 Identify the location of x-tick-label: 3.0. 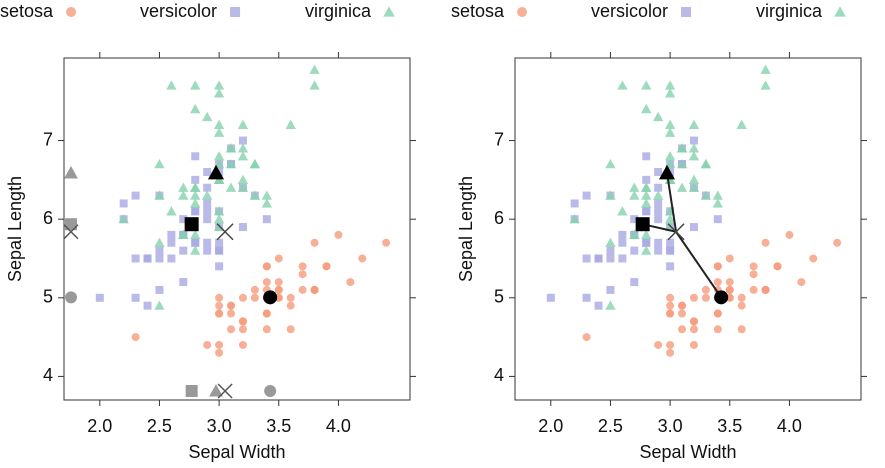
(670, 426).